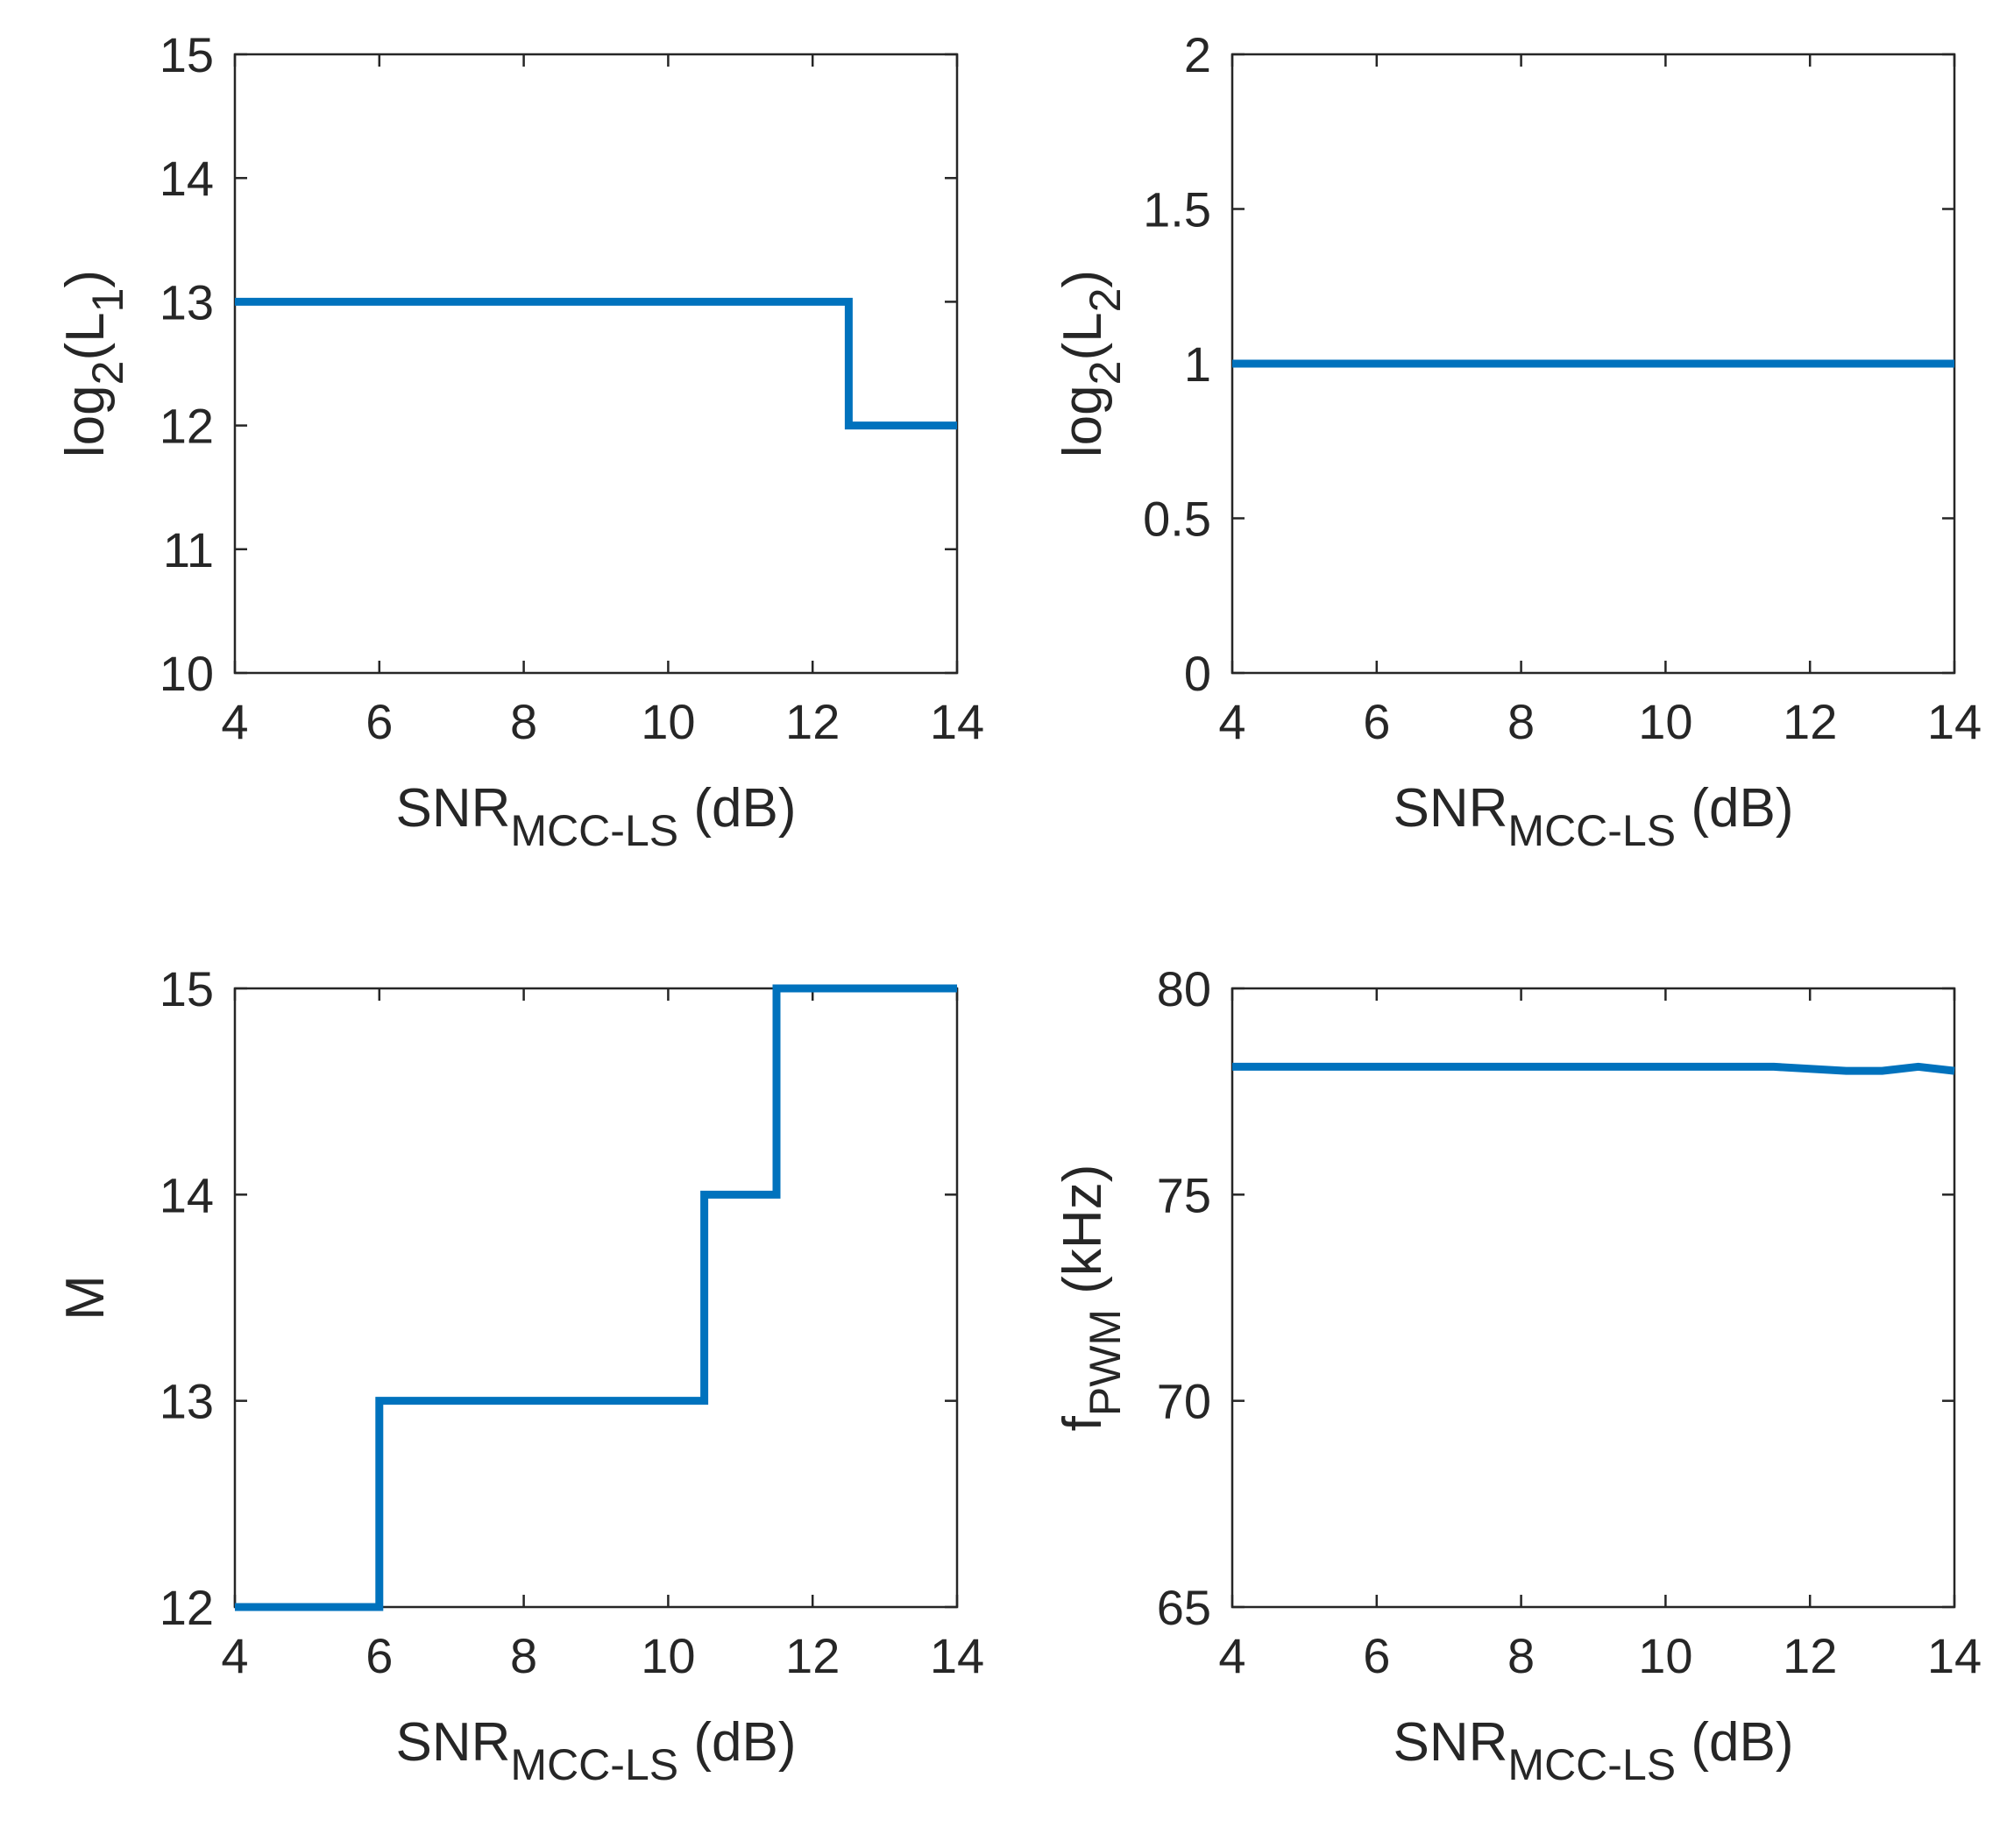 The image size is (2007, 1848). I want to click on y-tick-label: 80, so click(1184, 988).